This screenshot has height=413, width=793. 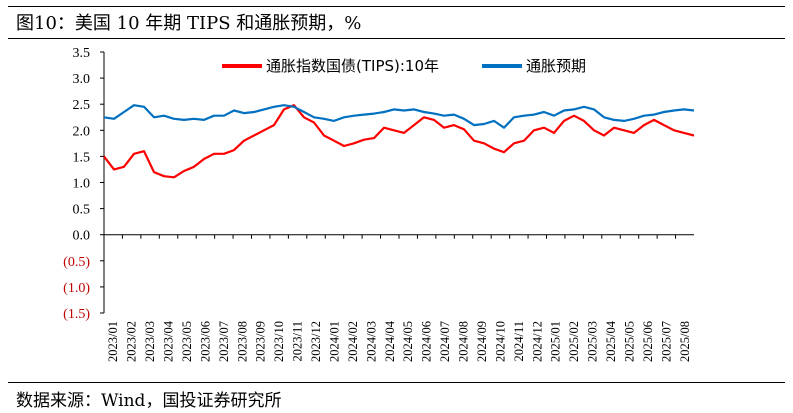 What do you see at coordinates (76, 288) in the screenshot?
I see `y-tick-label: (1.0)` at bounding box center [76, 288].